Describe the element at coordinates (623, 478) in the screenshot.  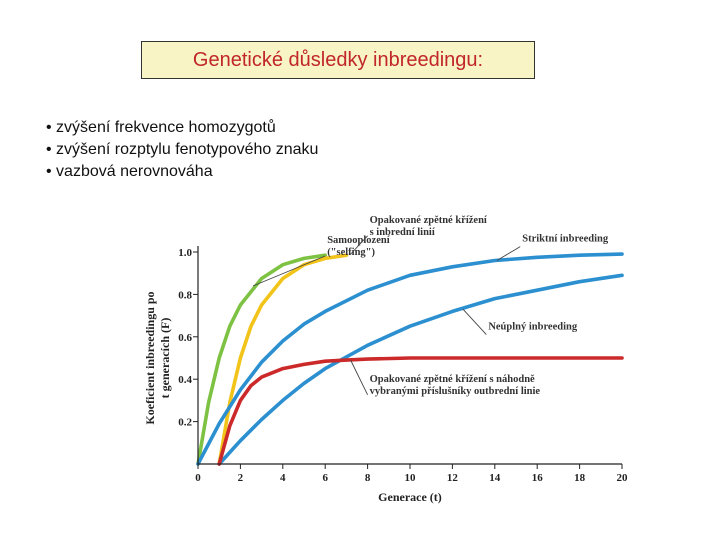
I see `x-tick-label: 20` at that location.